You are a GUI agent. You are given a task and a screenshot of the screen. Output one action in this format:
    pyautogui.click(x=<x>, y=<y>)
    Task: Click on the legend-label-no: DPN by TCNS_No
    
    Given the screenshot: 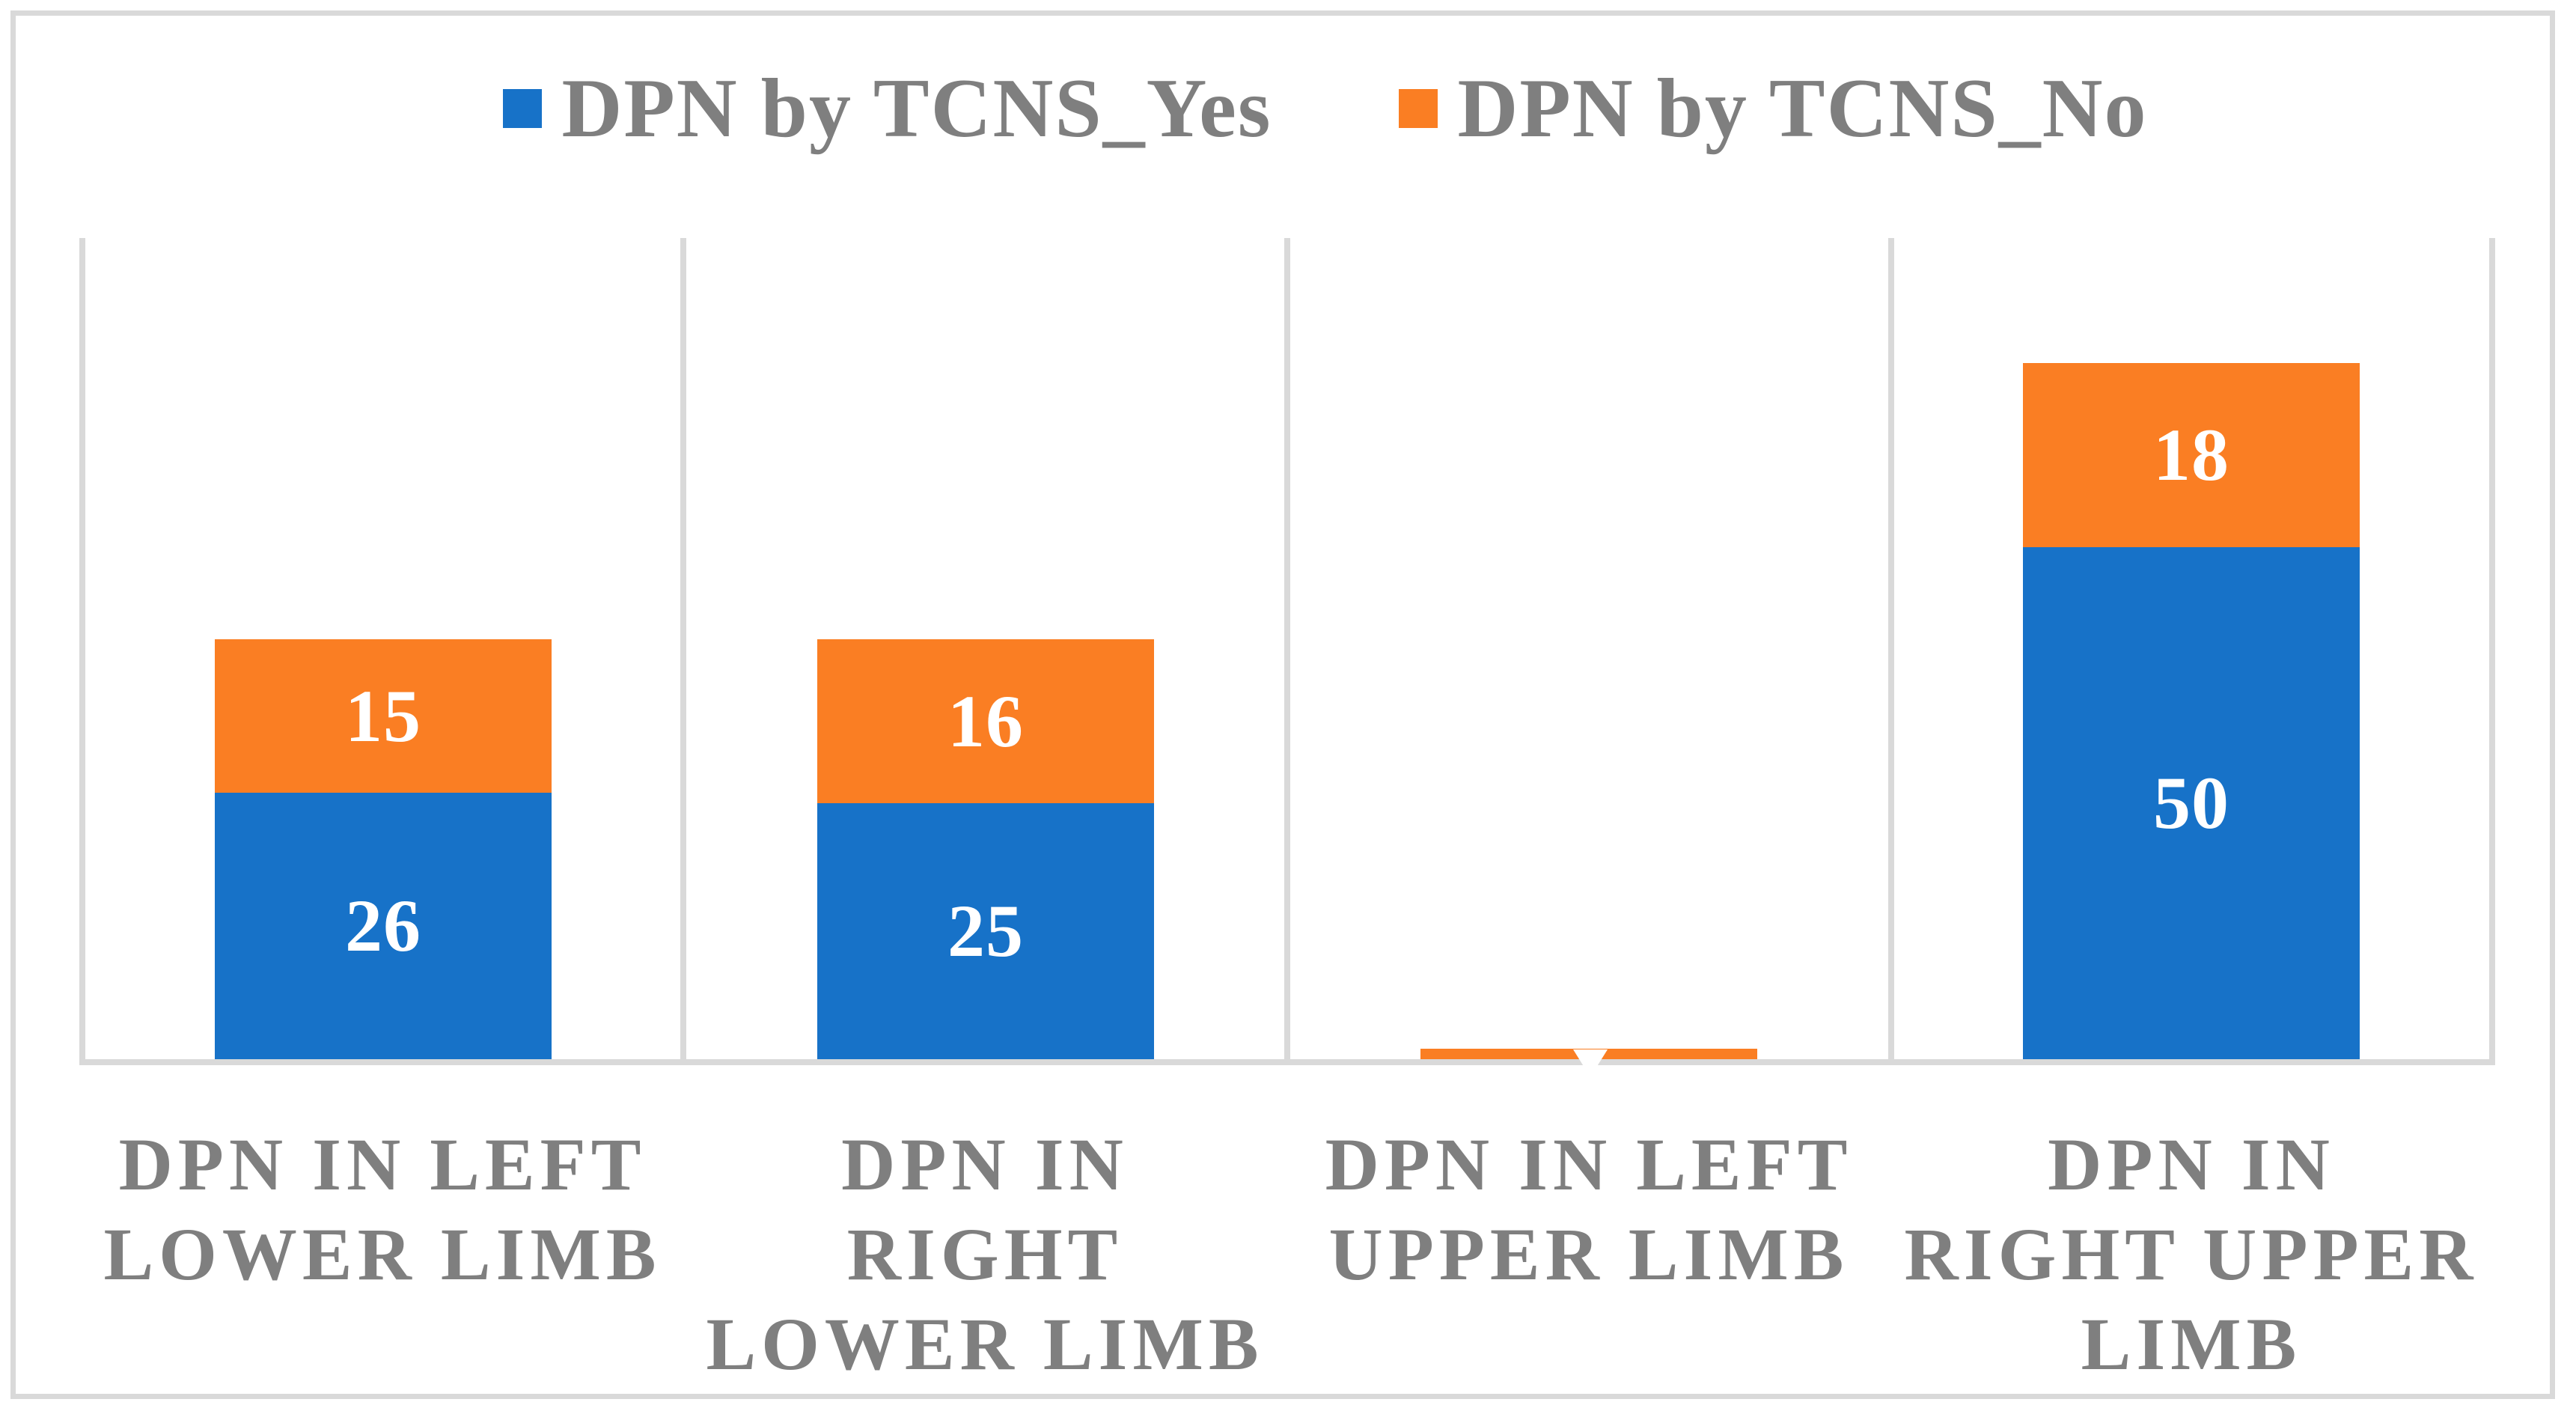 What is the action you would take?
    pyautogui.click(x=1802, y=109)
    